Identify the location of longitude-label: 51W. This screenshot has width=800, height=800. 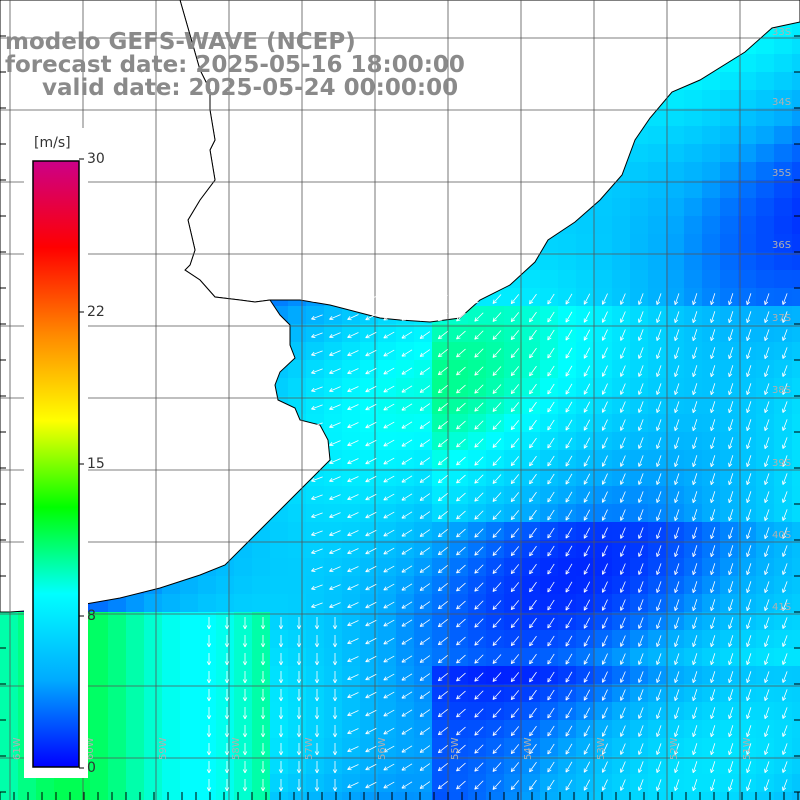
(747, 748).